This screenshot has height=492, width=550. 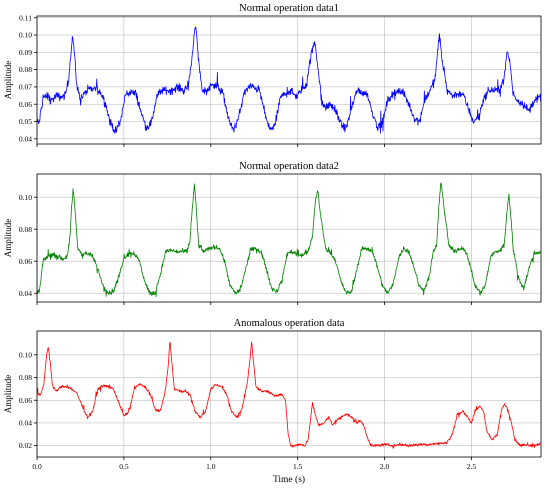 What do you see at coordinates (289, 323) in the screenshot?
I see `subplot-title: Anomalous operation data` at bounding box center [289, 323].